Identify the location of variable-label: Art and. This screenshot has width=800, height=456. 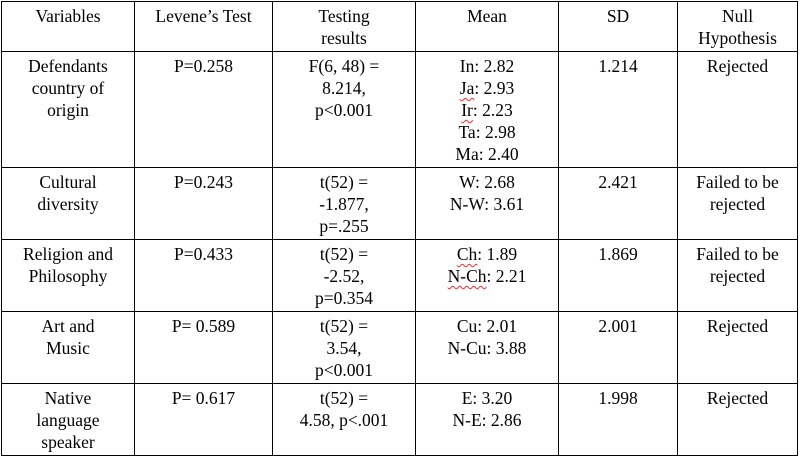
(68, 326).